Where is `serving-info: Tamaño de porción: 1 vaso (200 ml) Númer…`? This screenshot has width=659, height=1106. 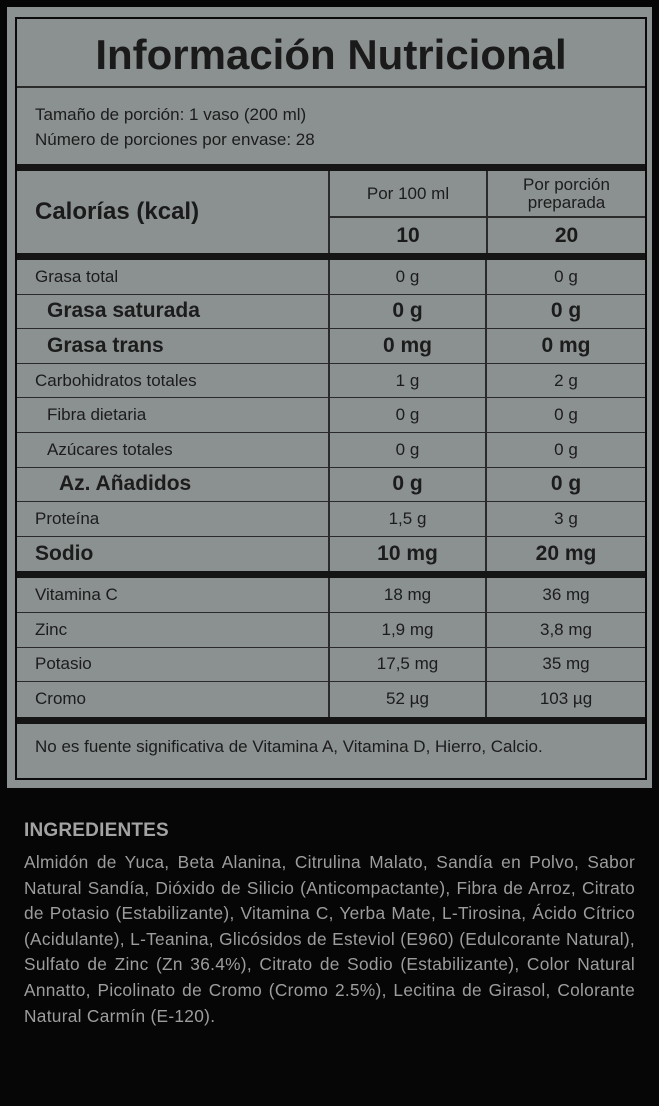
serving-info: Tamaño de porción: 1 vaso (200 ml) Númer… is located at coordinates (331, 126).